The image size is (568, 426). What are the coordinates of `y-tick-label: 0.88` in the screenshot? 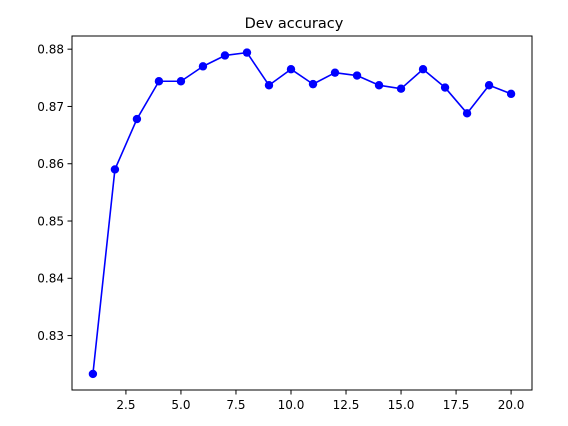 It's located at (50, 49).